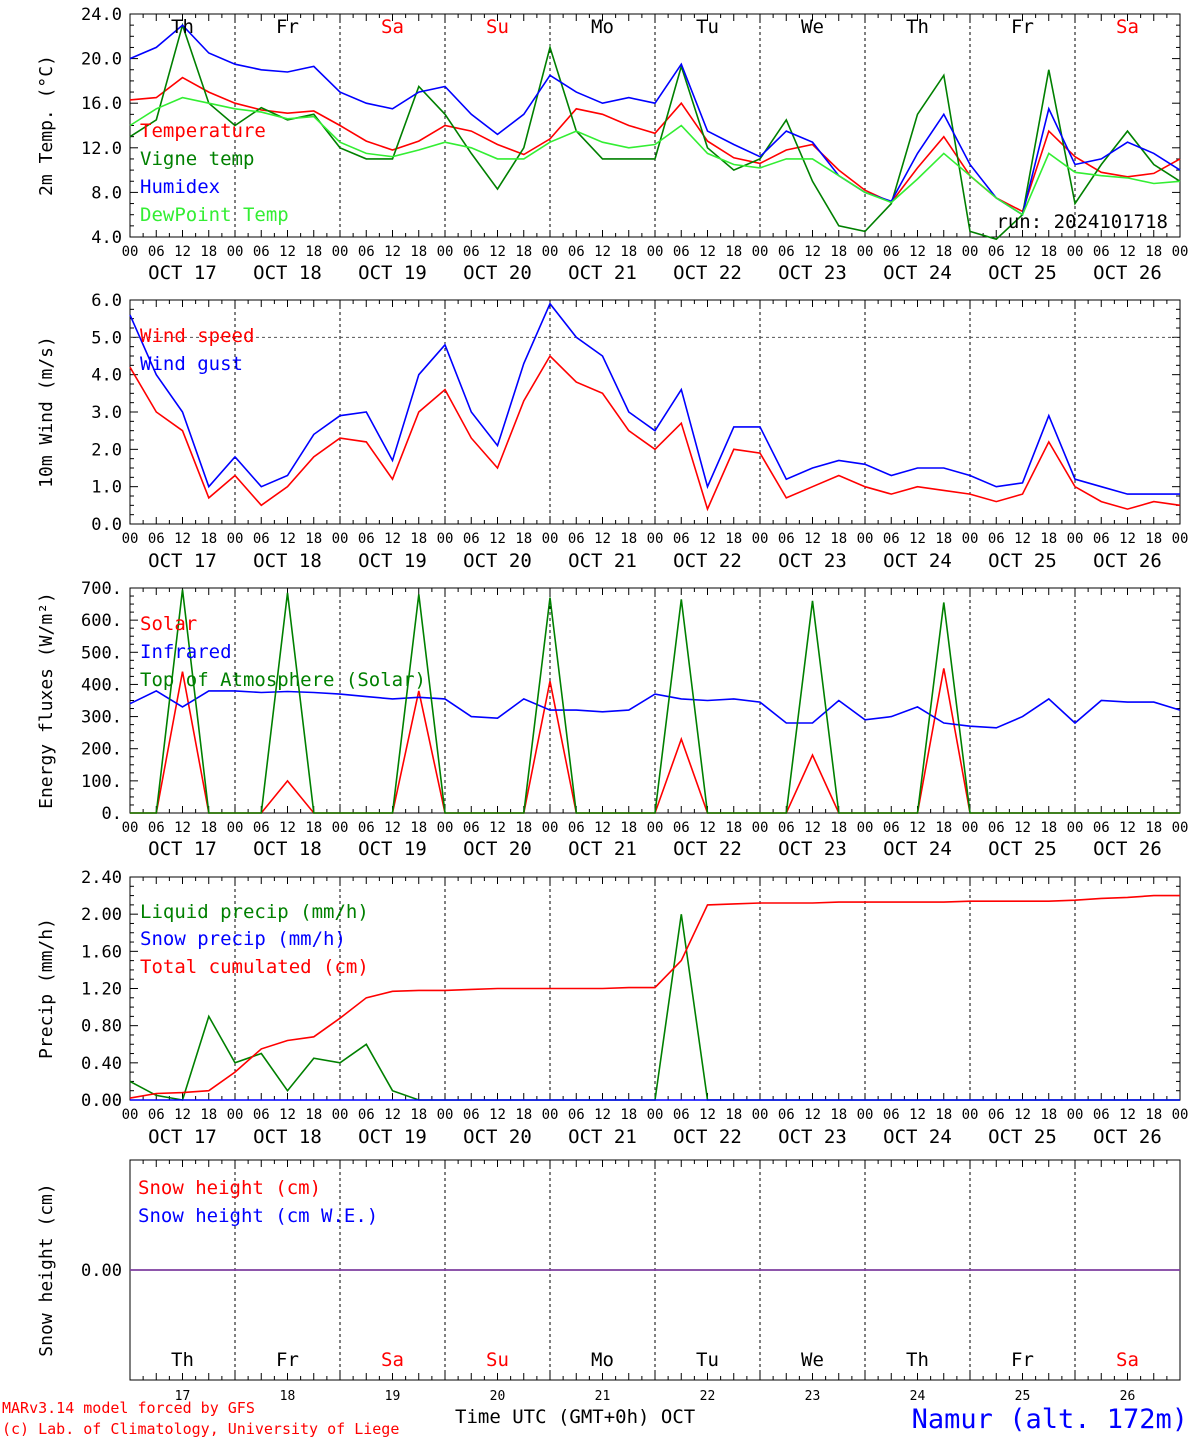 The height and width of the screenshot is (1440, 1194). I want to click on day-number: 23, so click(813, 1396).